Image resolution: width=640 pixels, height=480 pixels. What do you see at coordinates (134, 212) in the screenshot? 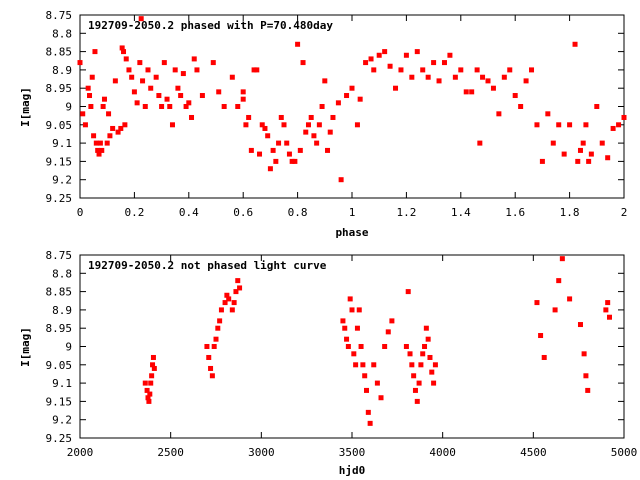
I see `x-tick-label: 0.2` at bounding box center [134, 212].